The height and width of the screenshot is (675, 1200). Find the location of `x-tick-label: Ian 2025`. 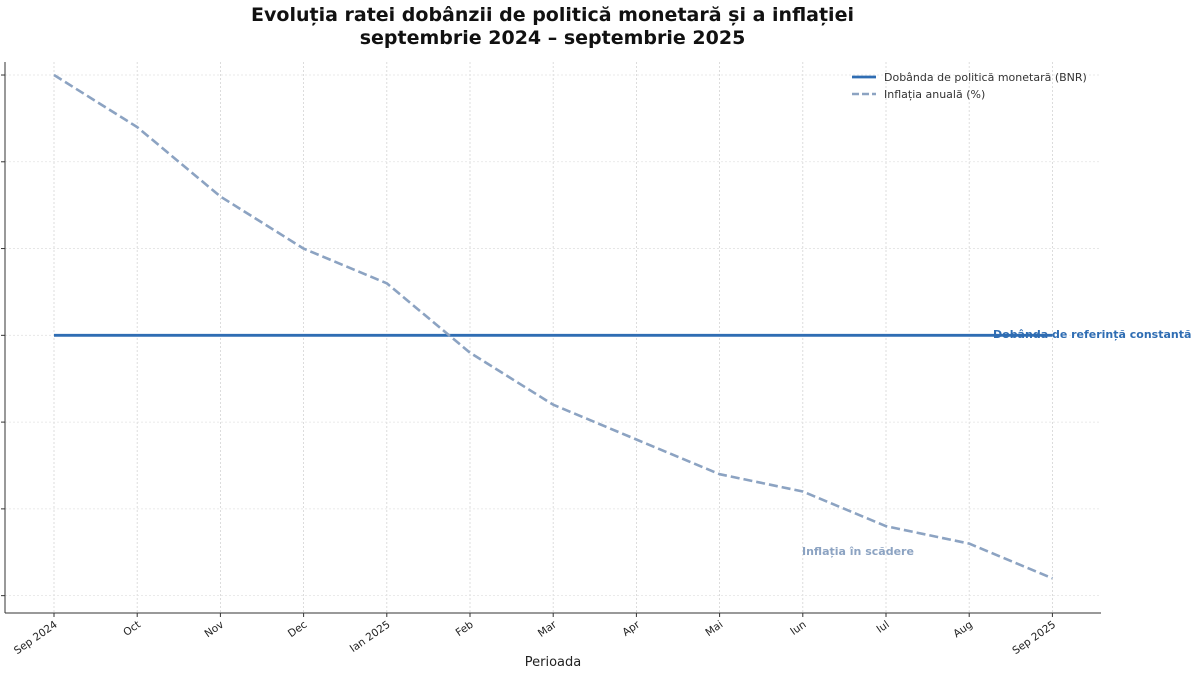

x-tick-label: Ian 2025 is located at coordinates (370, 637).